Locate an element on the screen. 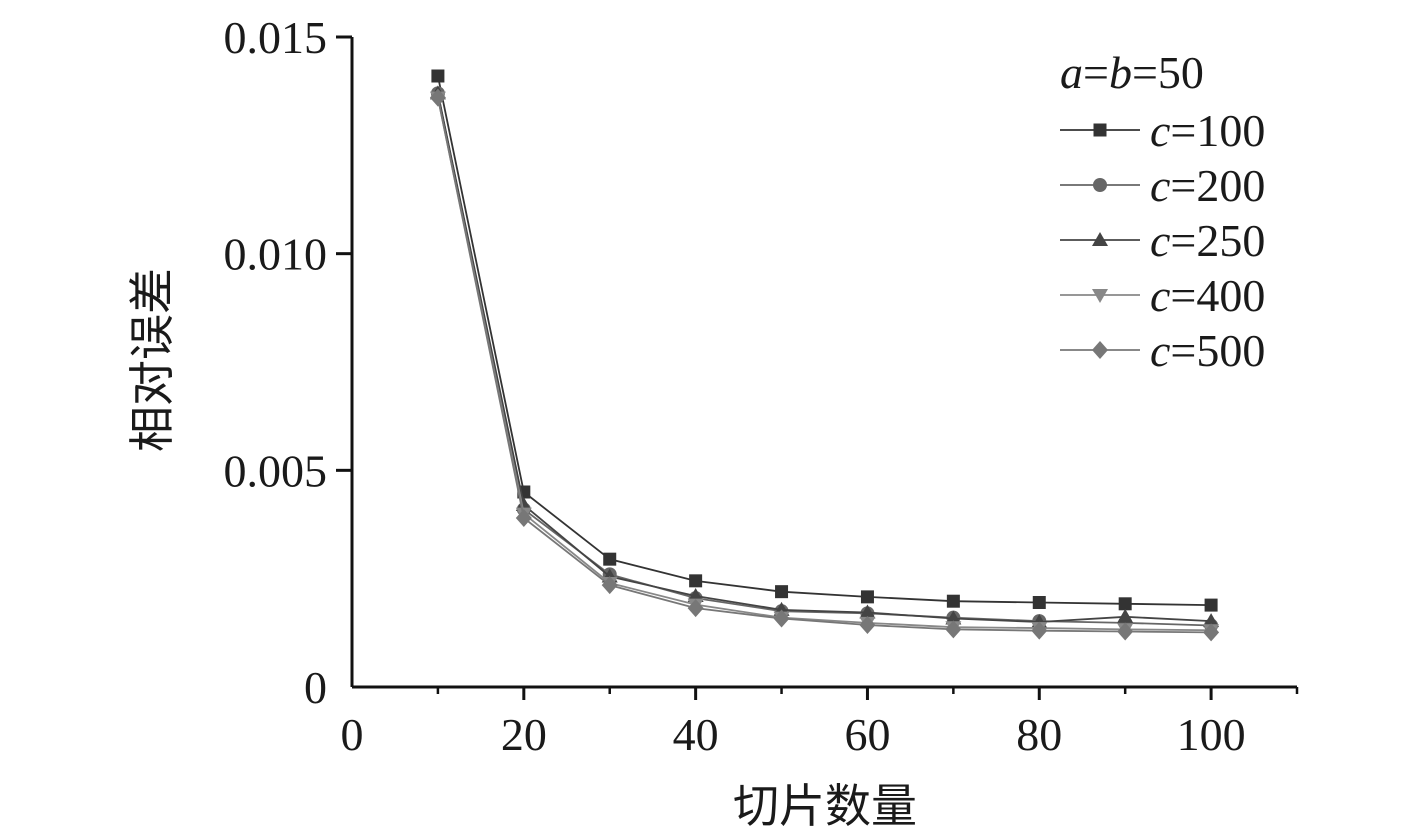 The image size is (1417, 839). legend-item: c=200 is located at coordinates (1162, 185).